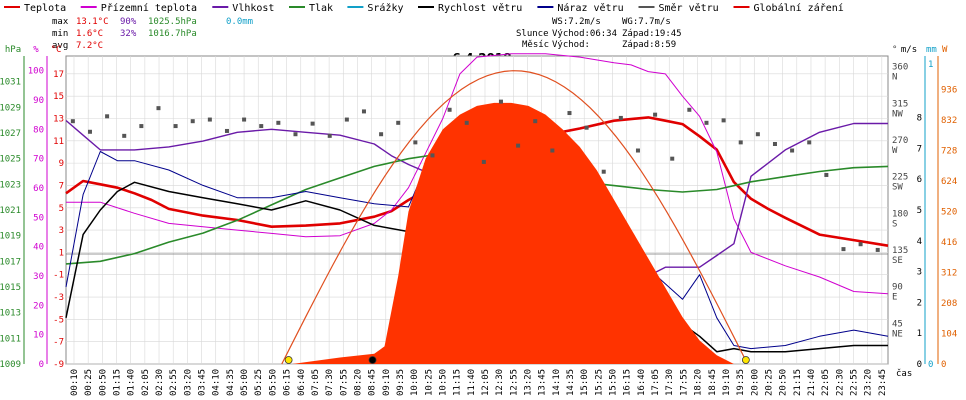  What do you see at coordinates (646, 22) in the screenshot?
I see `wind-wg: WG:7.7m/s` at bounding box center [646, 22].